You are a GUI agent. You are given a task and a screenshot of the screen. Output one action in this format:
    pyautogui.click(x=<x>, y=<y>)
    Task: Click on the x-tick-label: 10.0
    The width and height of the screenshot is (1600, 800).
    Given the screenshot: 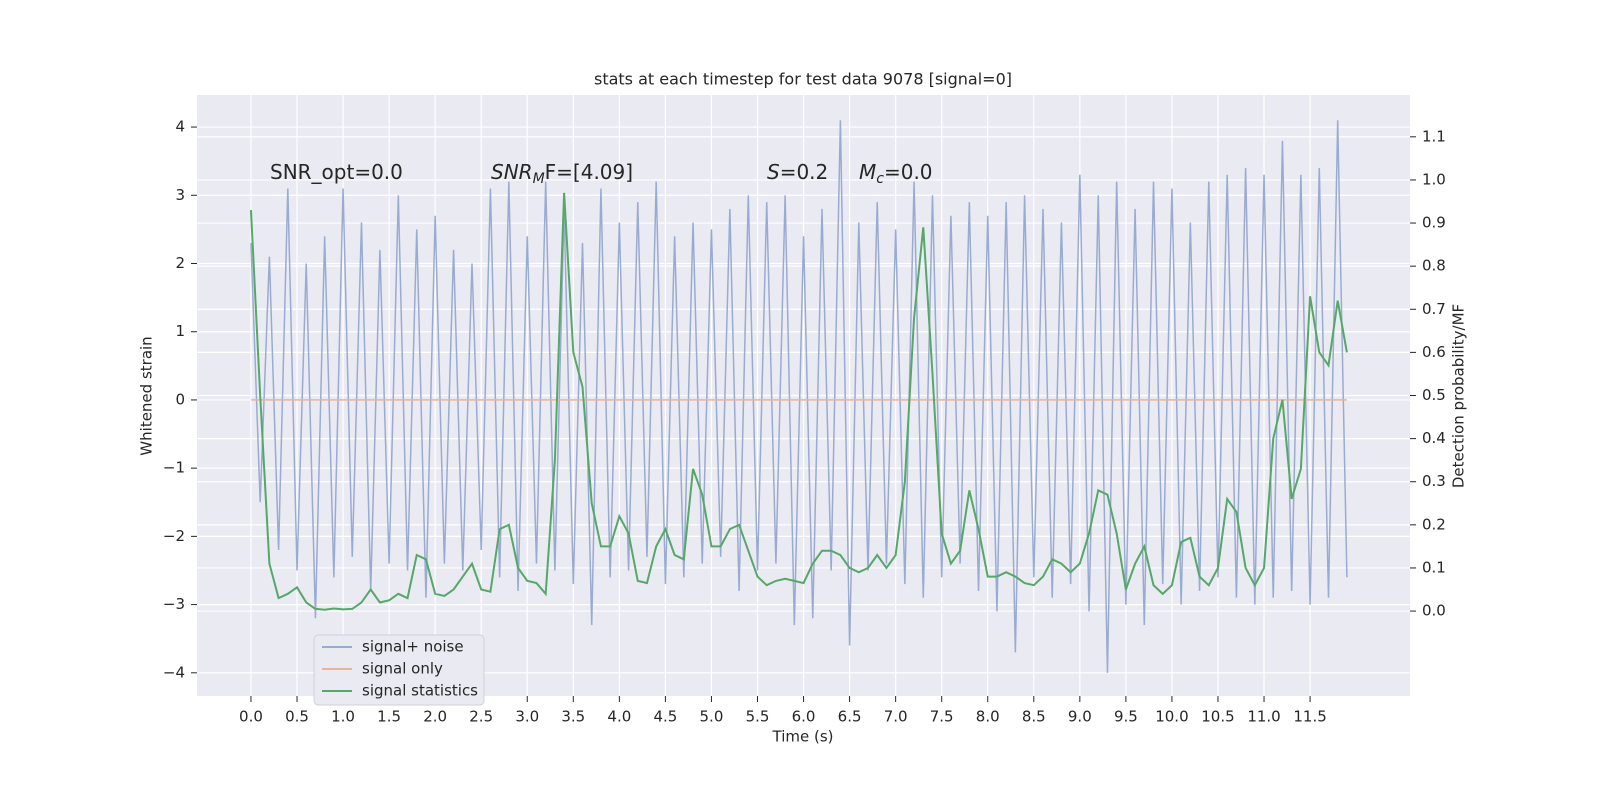 What is the action you would take?
    pyautogui.click(x=1171, y=717)
    